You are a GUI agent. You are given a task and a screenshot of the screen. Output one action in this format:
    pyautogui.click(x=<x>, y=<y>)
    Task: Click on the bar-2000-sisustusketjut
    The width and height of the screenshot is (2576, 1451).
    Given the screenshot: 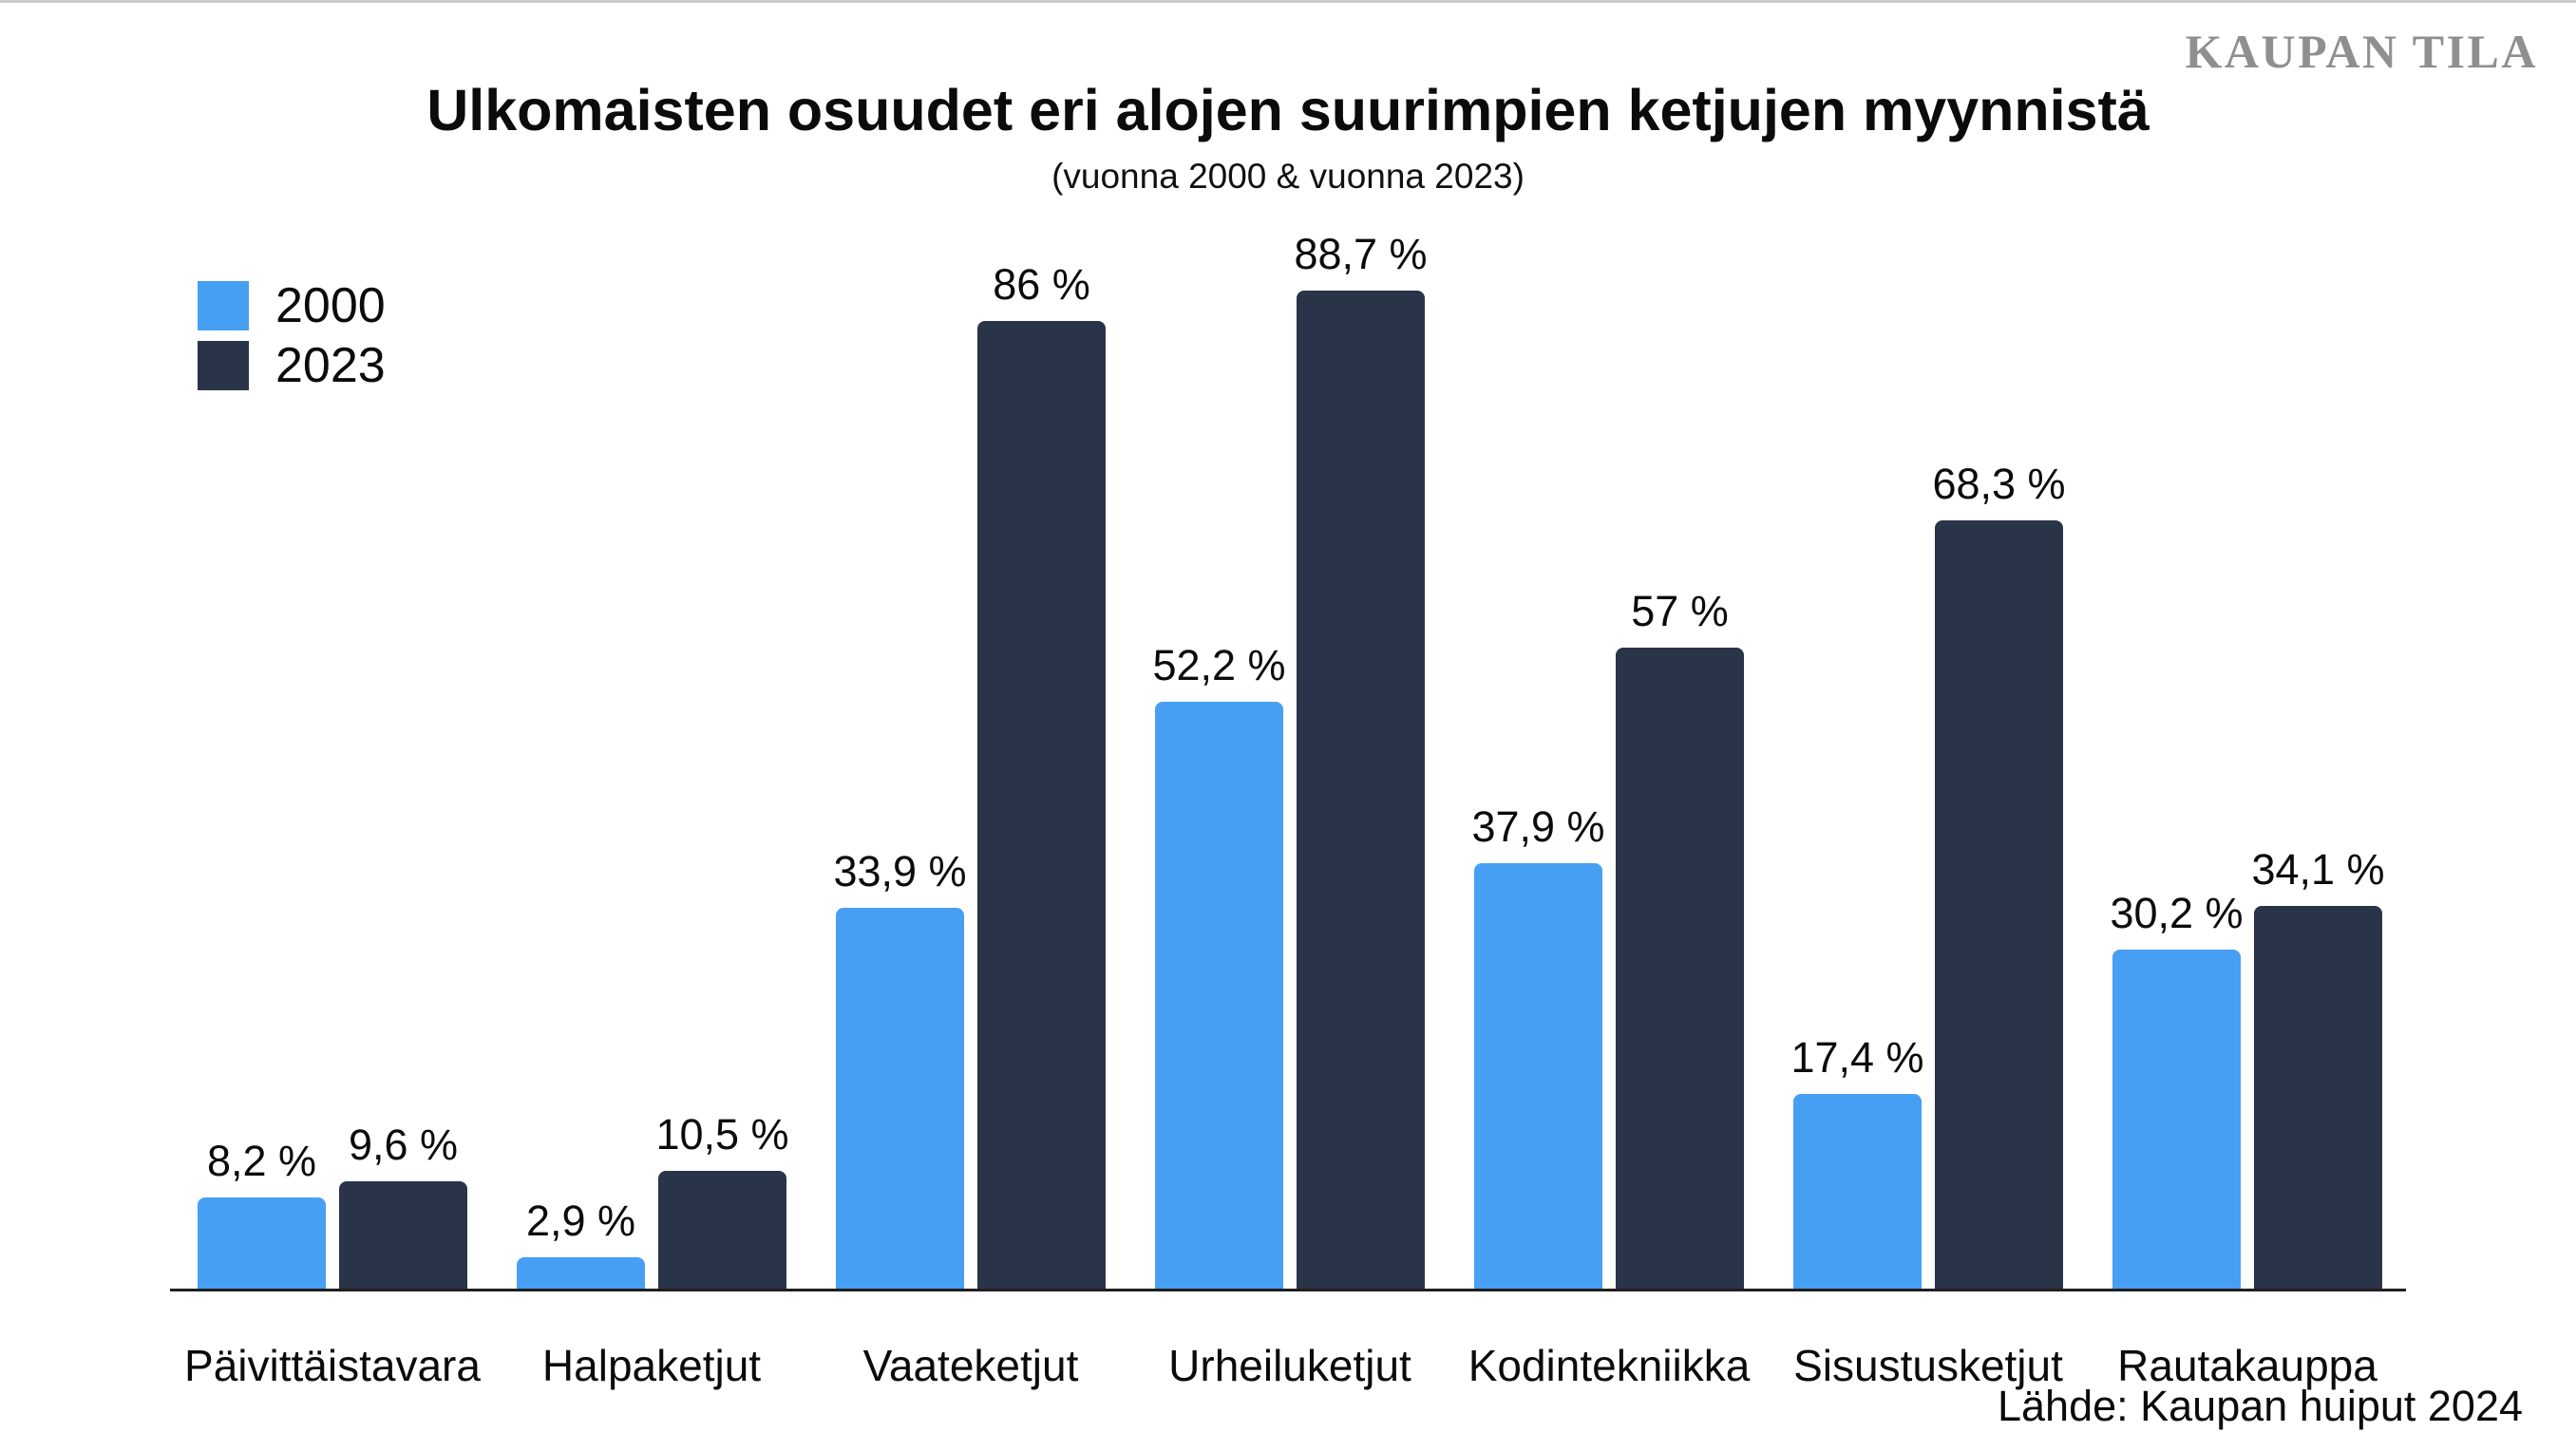 What is the action you would take?
    pyautogui.click(x=1857, y=1192)
    